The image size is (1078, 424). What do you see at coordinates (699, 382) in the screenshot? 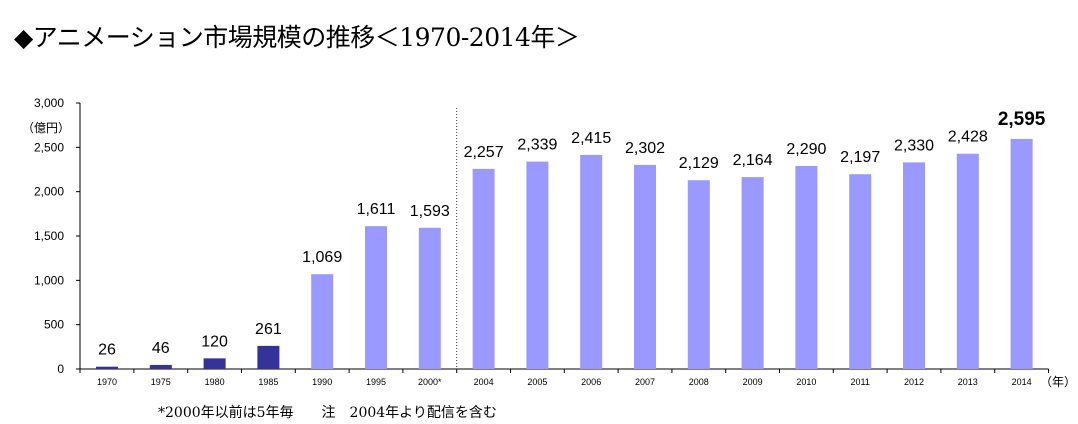
I see `x-tick-label: 2008` at bounding box center [699, 382].